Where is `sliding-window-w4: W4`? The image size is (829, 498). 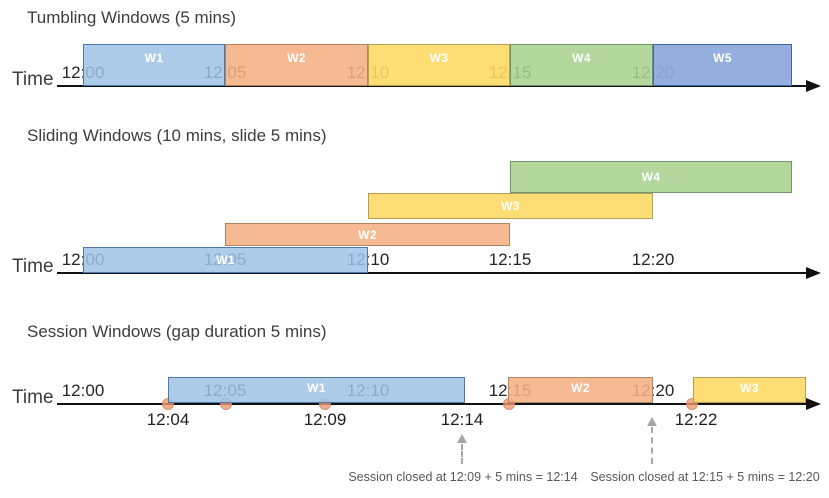
sliding-window-w4: W4 is located at coordinates (651, 177).